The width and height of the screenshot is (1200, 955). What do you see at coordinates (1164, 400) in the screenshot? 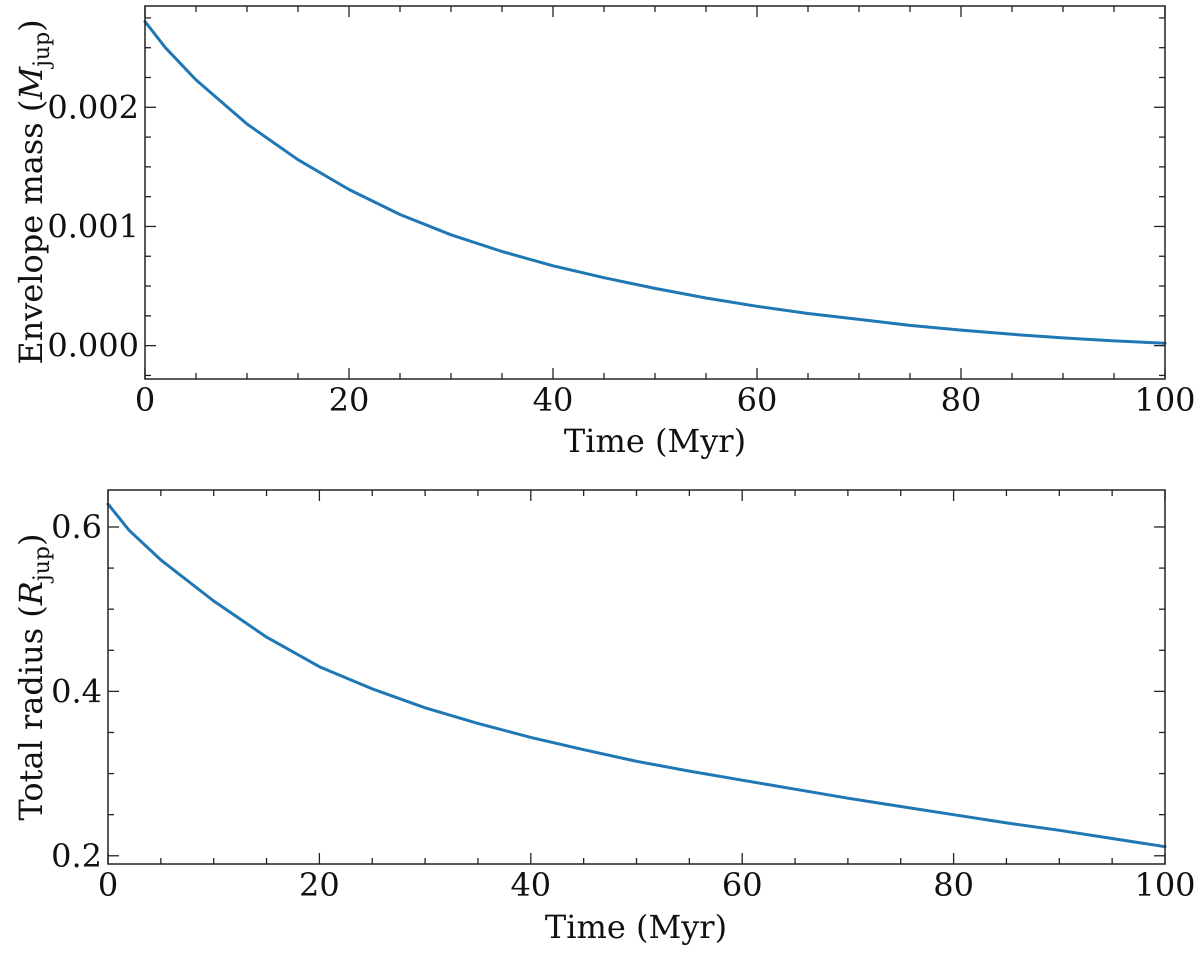
I see `envelope-mass-x-tick-label: 100` at bounding box center [1164, 400].